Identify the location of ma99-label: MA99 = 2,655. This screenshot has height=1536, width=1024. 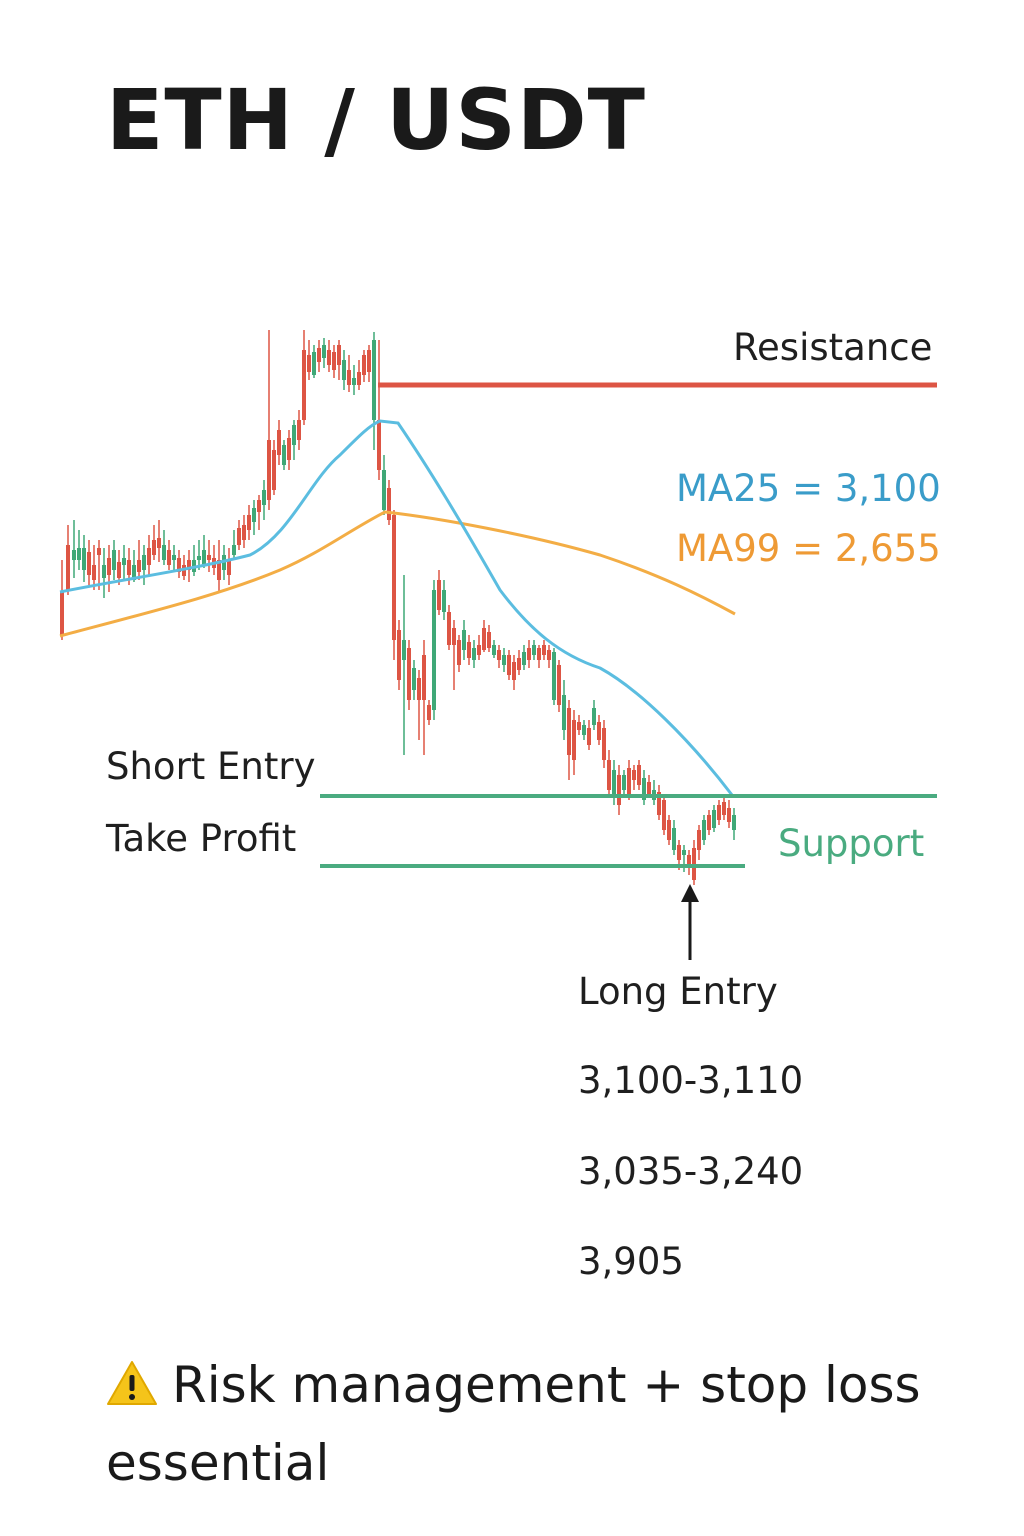
(808, 548).